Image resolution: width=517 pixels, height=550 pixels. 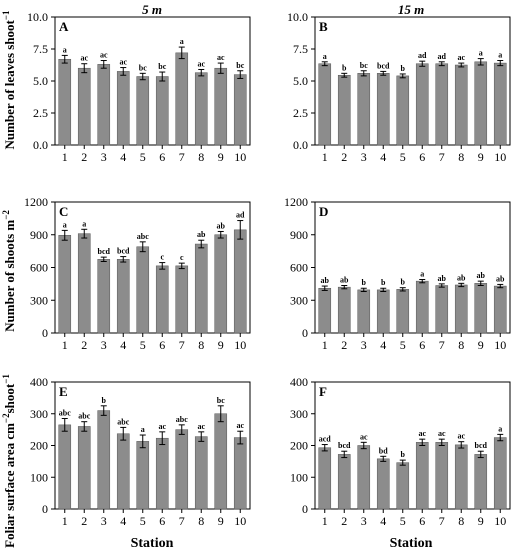 What do you see at coordinates (123, 345) in the screenshot?
I see `panel-c-xtick-label: 4` at bounding box center [123, 345].